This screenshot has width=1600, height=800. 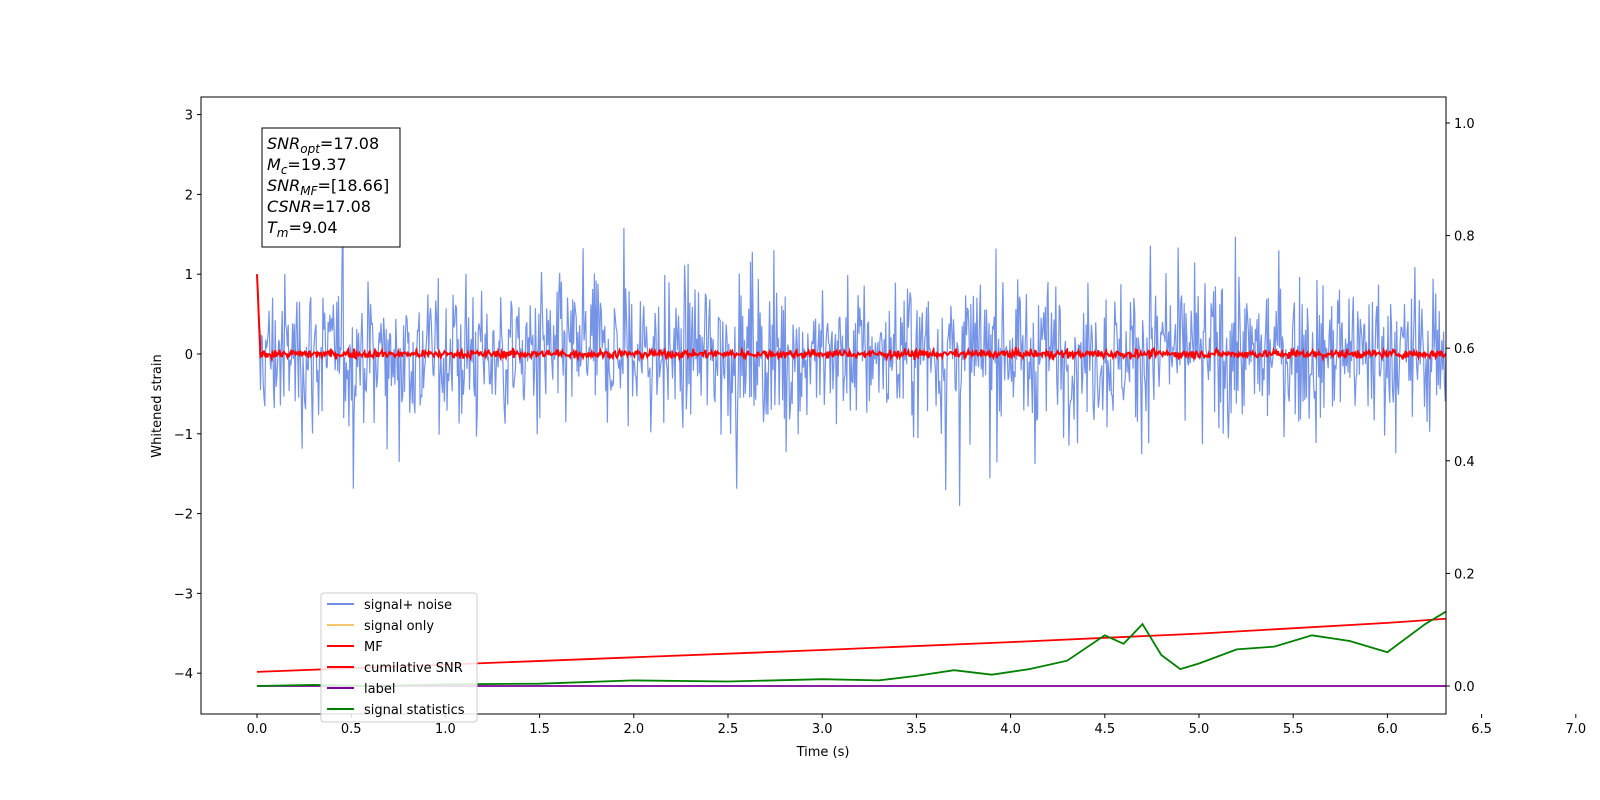 I want to click on x-tick-label: 3.5, so click(x=916, y=729).